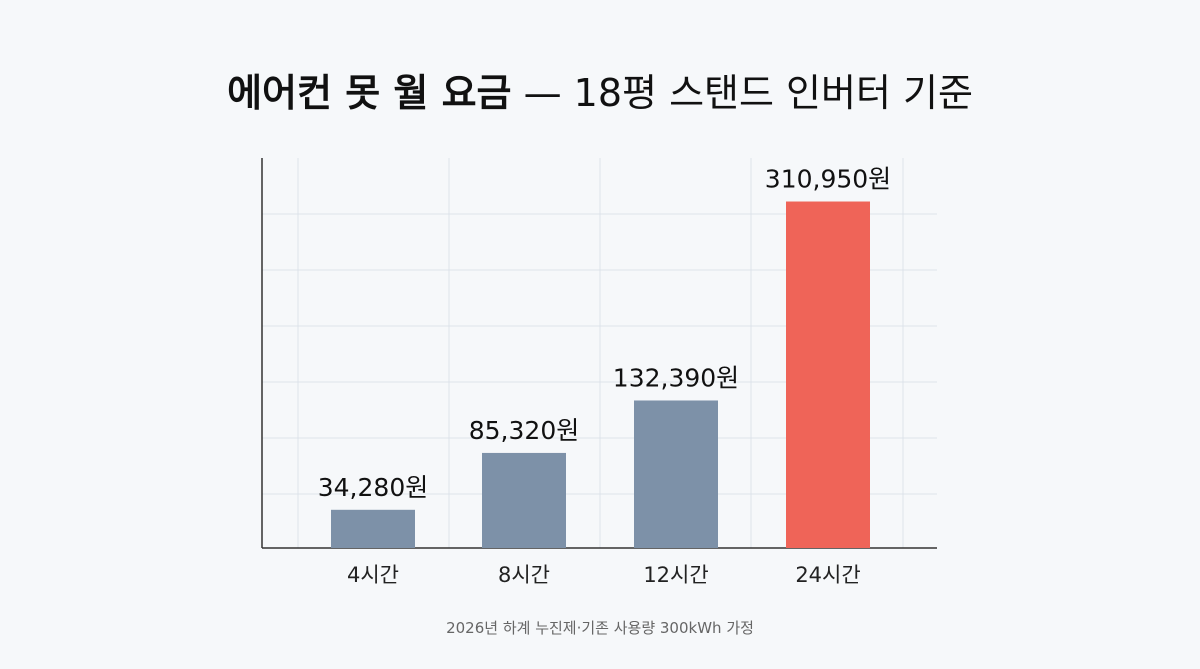  I want to click on bar-value-label: 132,390원, so click(676, 377).